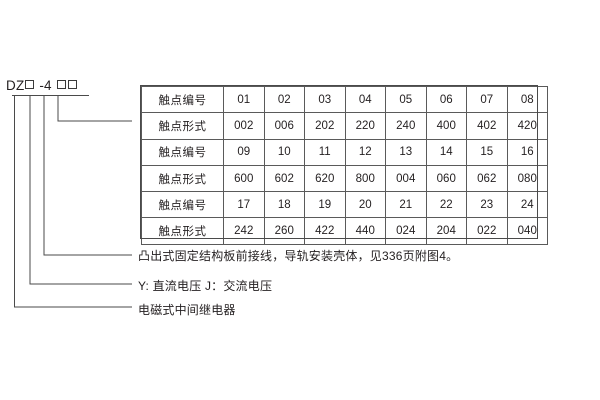 This screenshot has width=600, height=400. Describe the element at coordinates (244, 99) in the screenshot. I see `table-cell: 01` at that location.